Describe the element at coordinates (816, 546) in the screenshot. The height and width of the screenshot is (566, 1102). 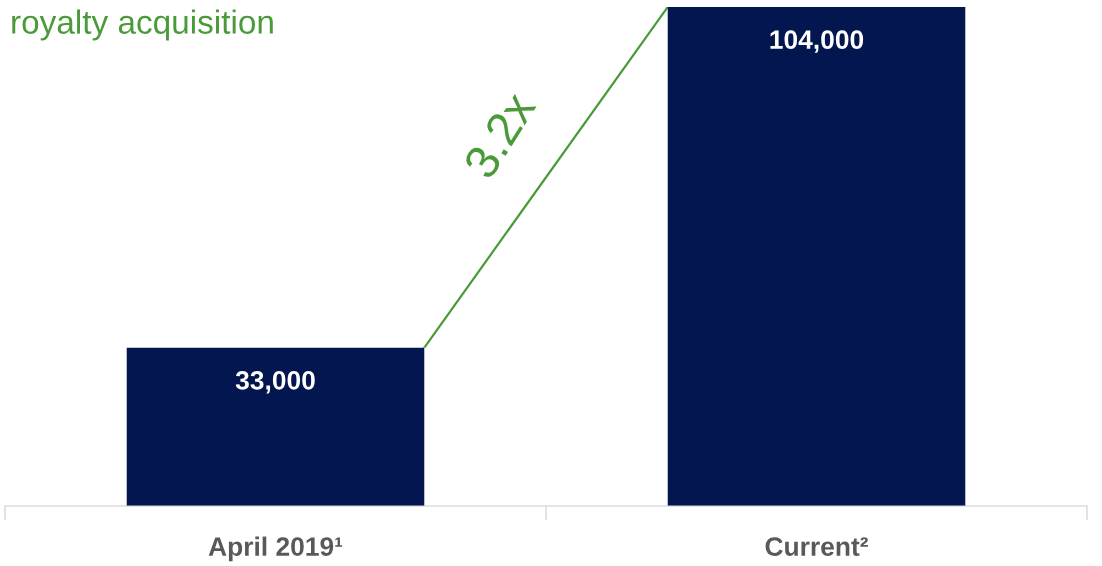
I see `x-tick-label: Current²` at that location.